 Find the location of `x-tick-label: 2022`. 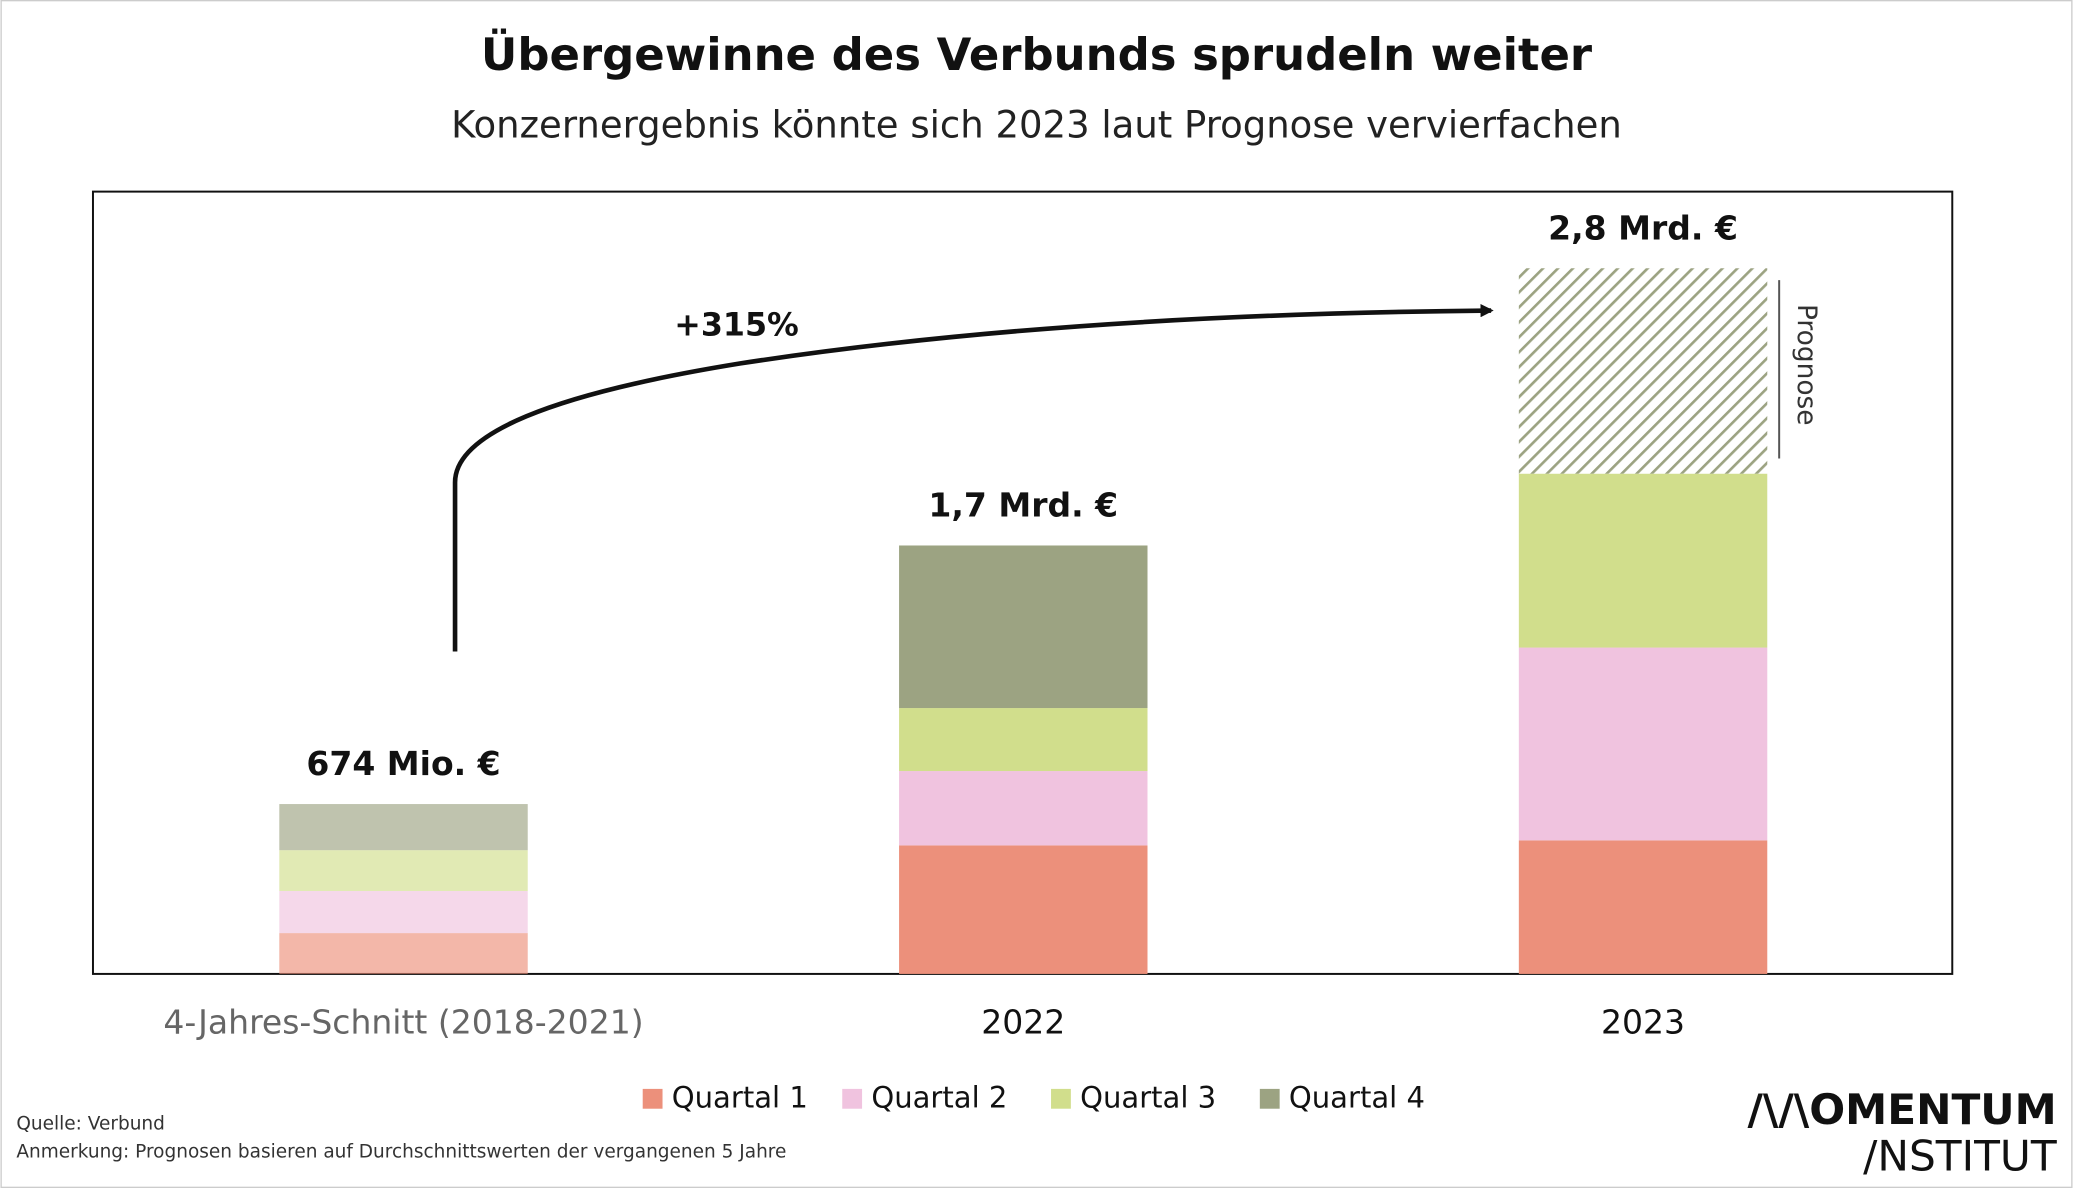

x-tick-label: 2022 is located at coordinates (1023, 1022).